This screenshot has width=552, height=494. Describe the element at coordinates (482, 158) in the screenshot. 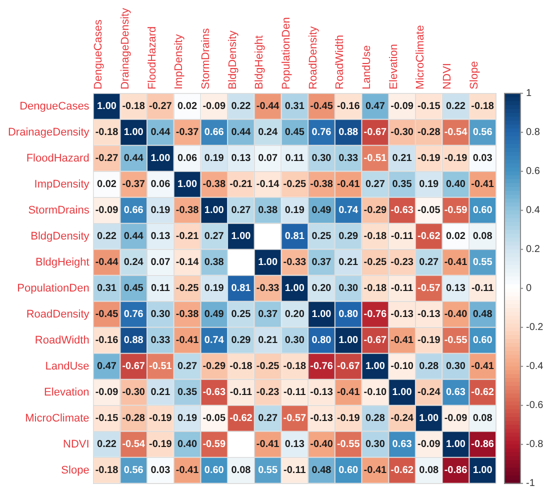

I see `data-label: 0.03` at that location.